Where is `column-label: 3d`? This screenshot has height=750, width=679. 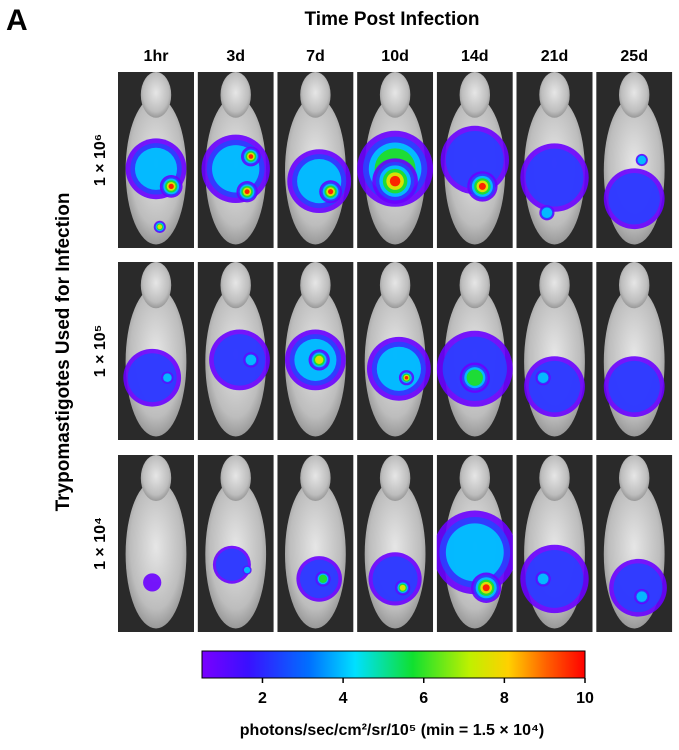 column-label: 3d is located at coordinates (235, 56).